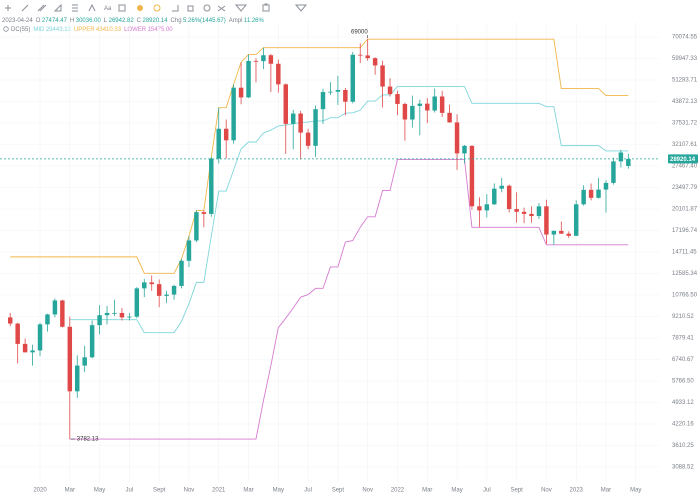 This screenshot has width=700, height=495. What do you see at coordinates (55, 21) in the screenshot?
I see `field-value: 27474.47` at bounding box center [55, 21].